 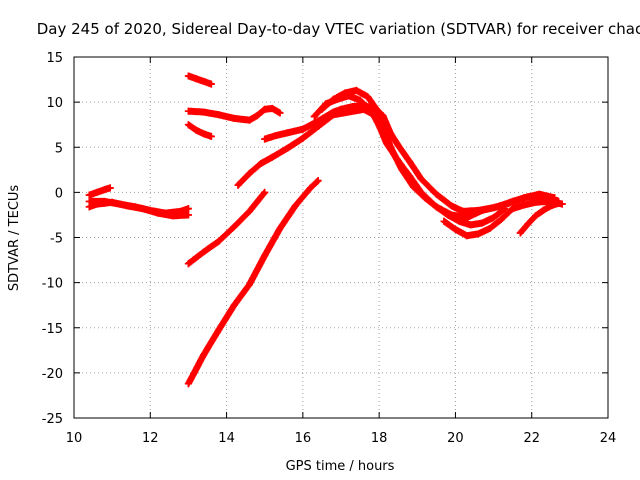 What do you see at coordinates (52, 284) in the screenshot?
I see `y-tick-label: -10` at bounding box center [52, 284].